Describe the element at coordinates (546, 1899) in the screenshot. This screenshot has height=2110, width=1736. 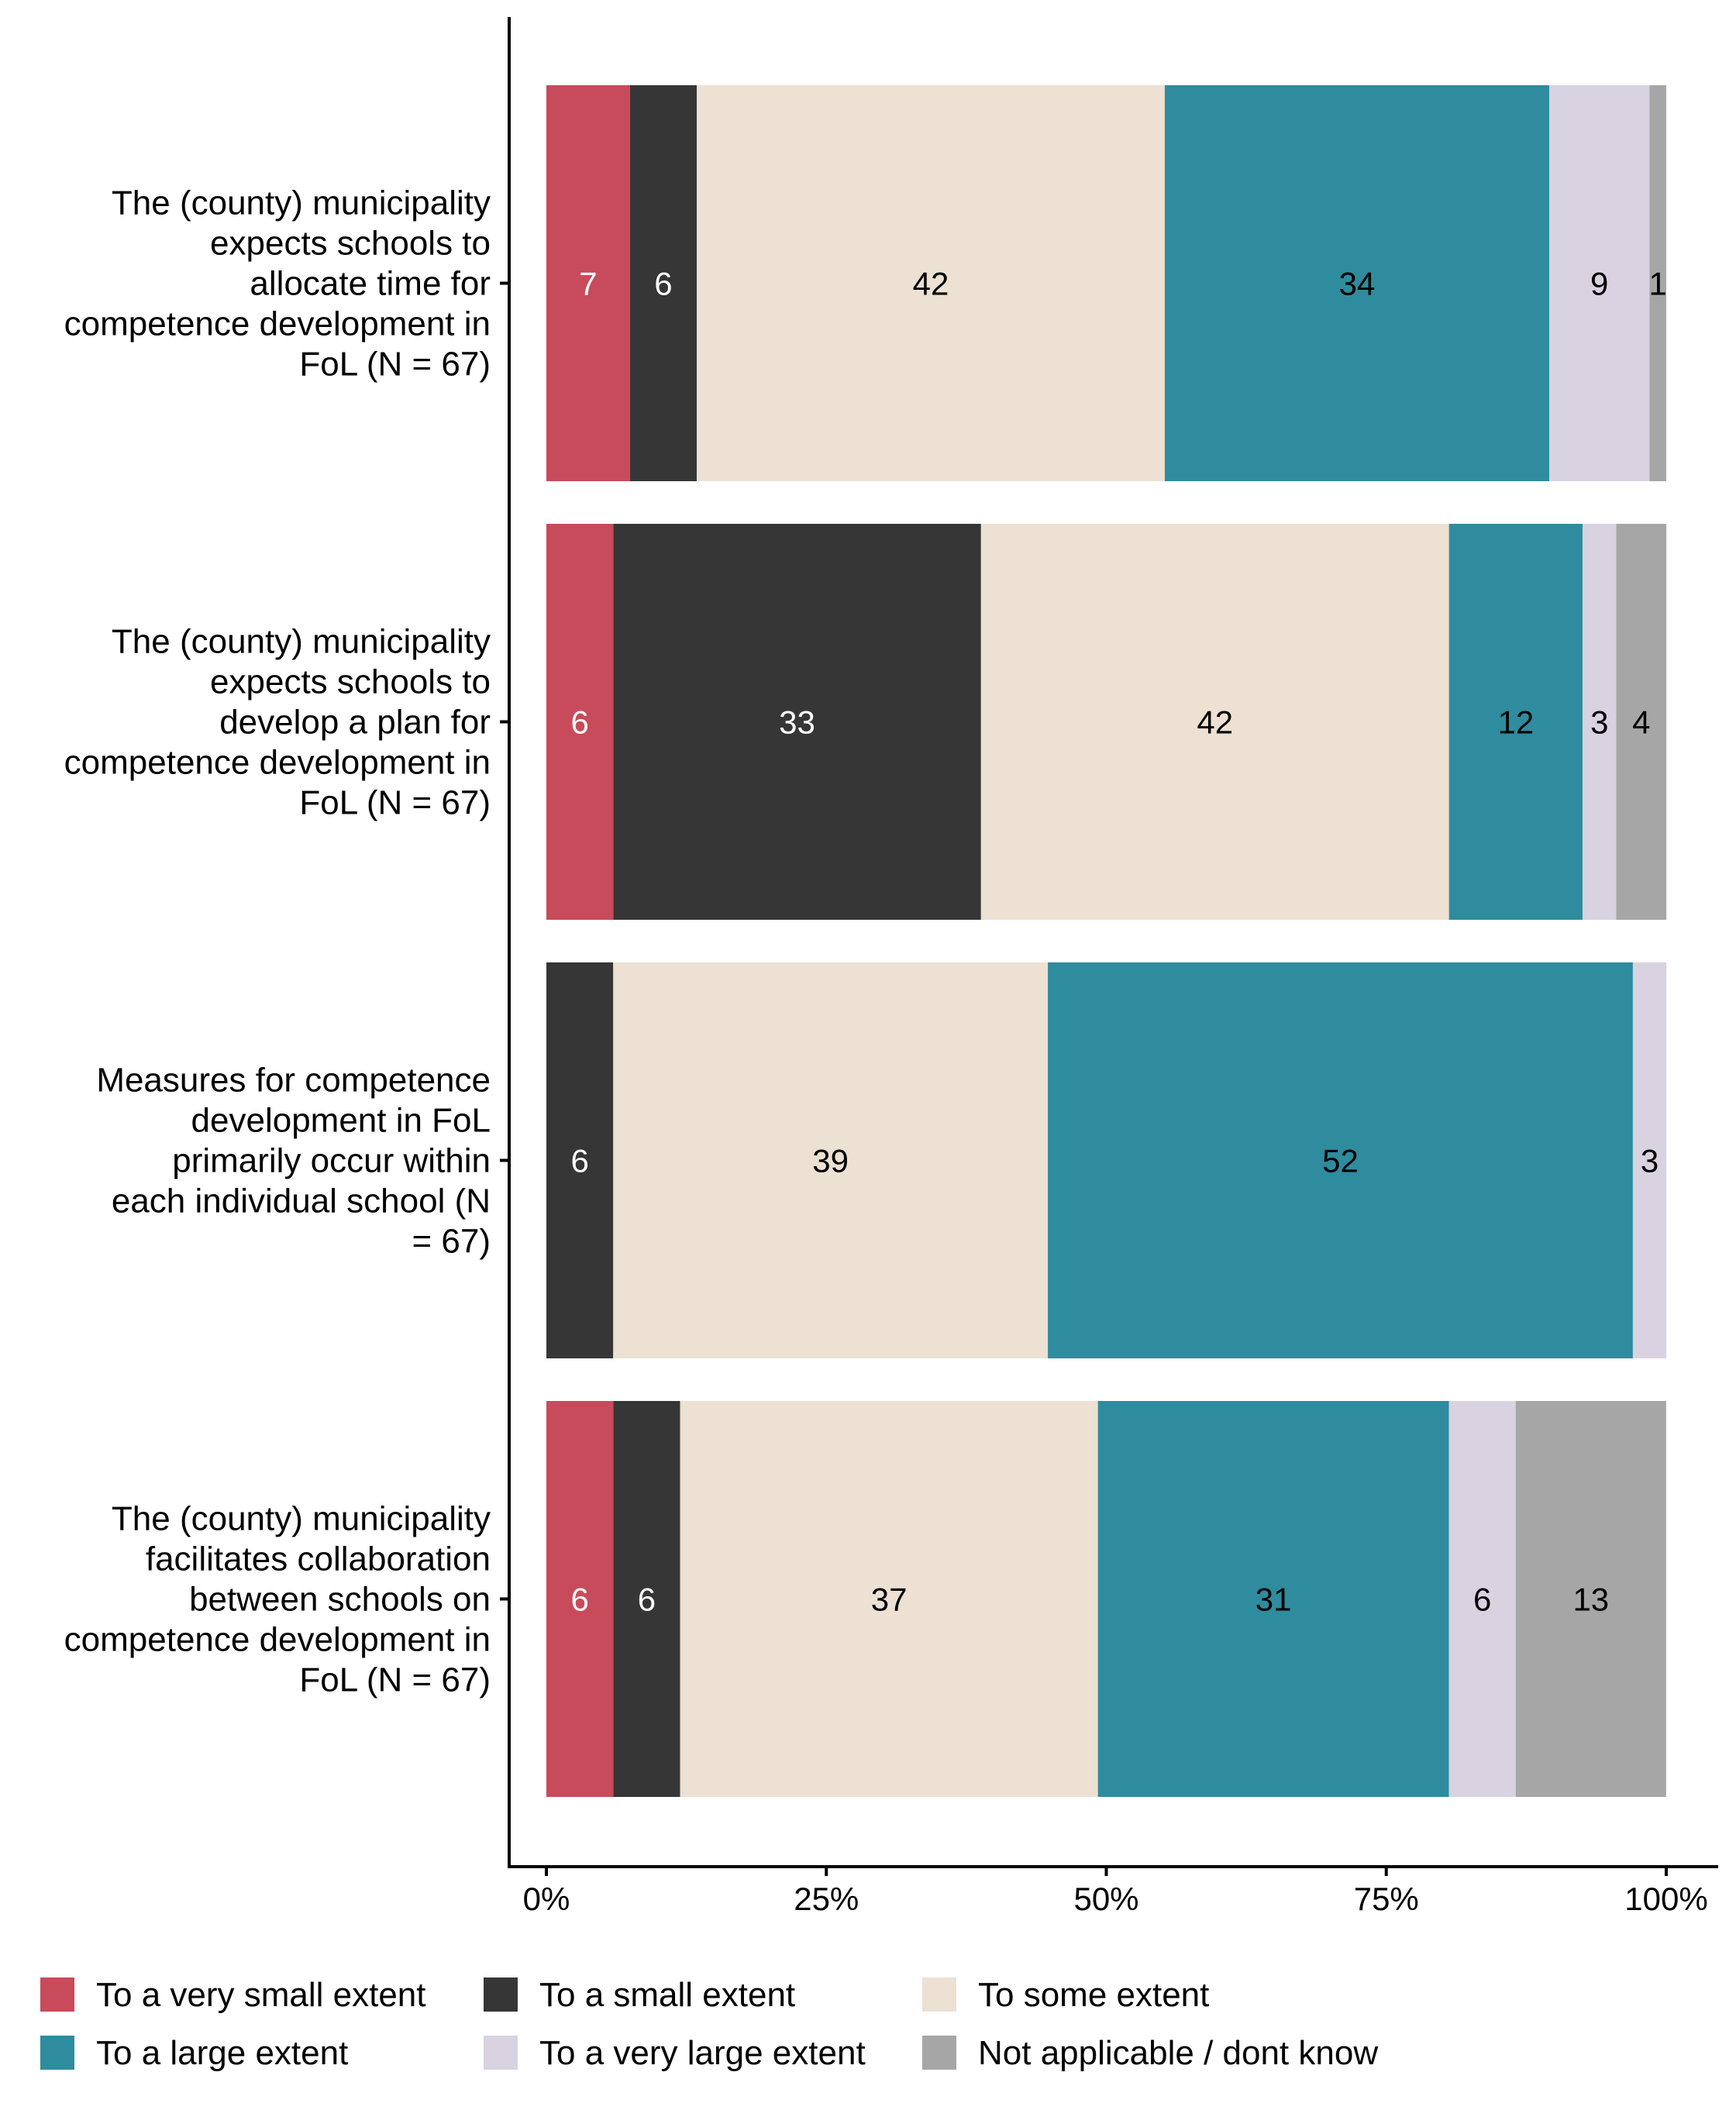
I see `x-tick-label: 0%` at that location.